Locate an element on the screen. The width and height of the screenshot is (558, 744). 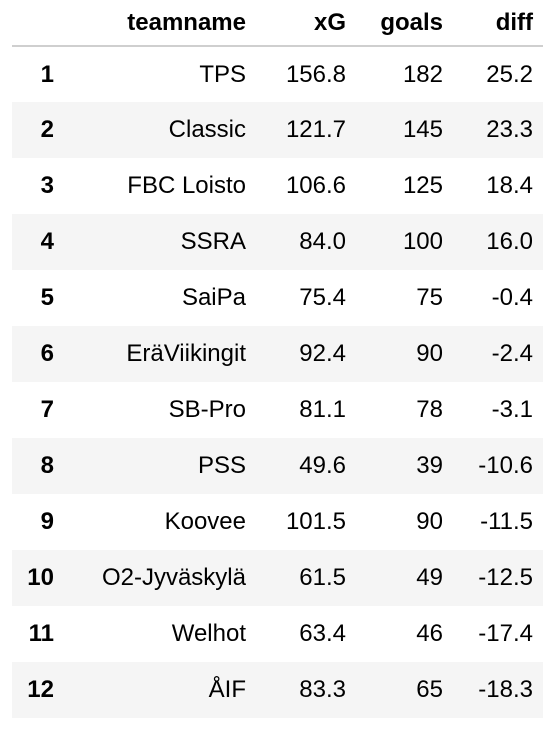
table-row: 11 Welhot 63.4 46 -17.4 is located at coordinates (277, 634).